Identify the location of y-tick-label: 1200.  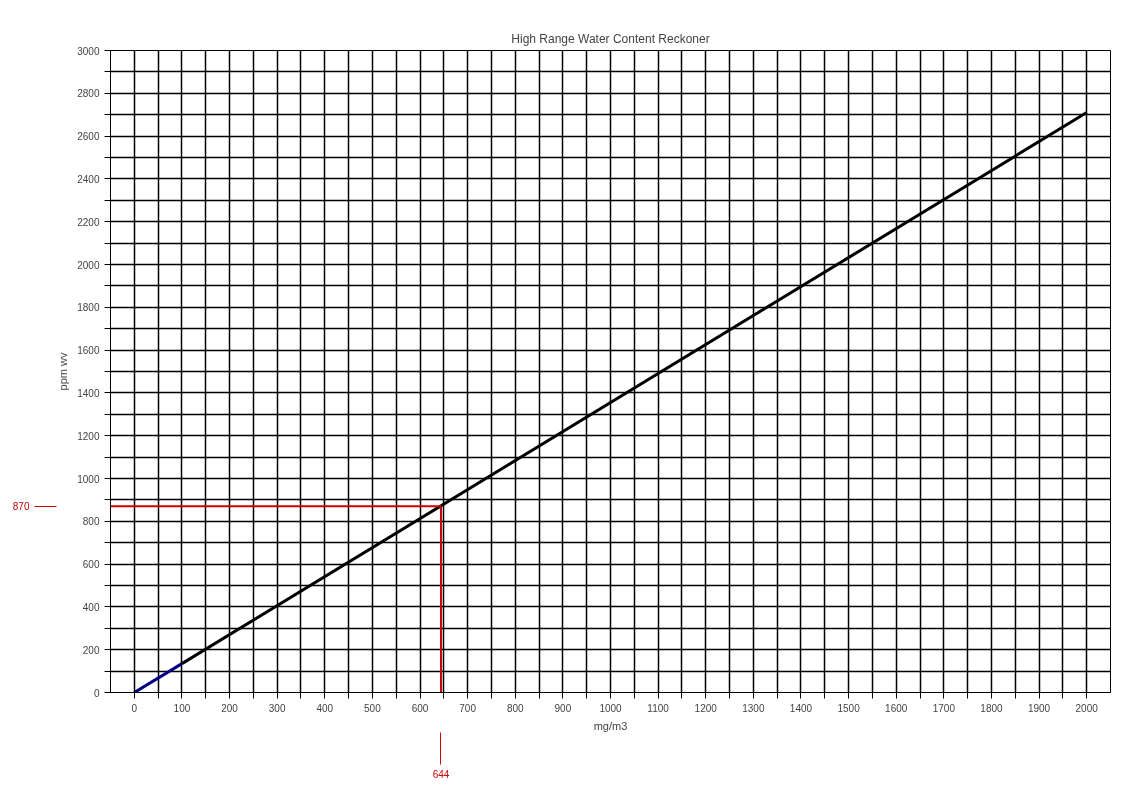
(88, 436).